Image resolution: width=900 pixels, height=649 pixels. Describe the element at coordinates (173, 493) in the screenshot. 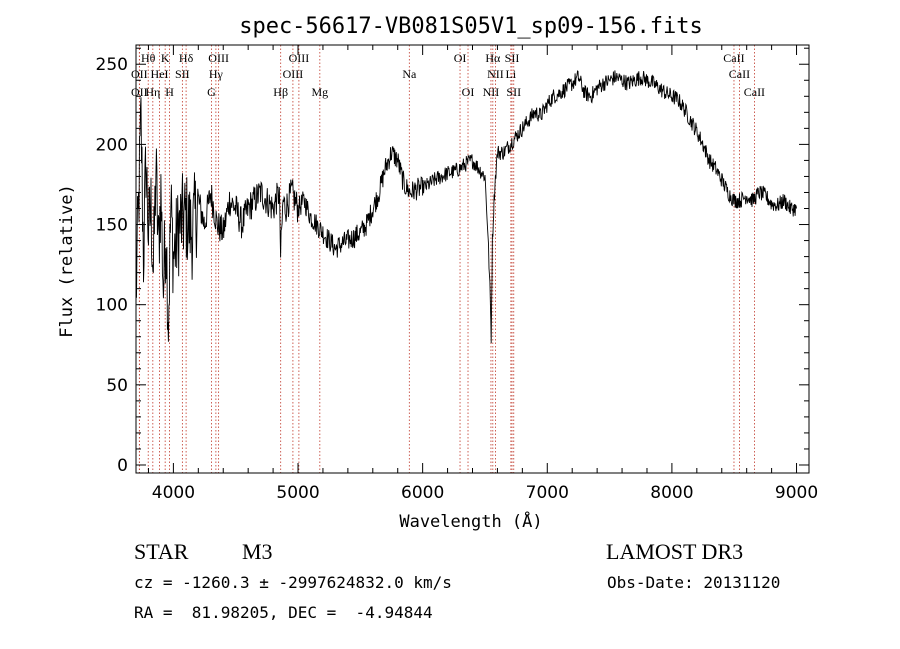

I see `x-tick-label: 4000` at that location.